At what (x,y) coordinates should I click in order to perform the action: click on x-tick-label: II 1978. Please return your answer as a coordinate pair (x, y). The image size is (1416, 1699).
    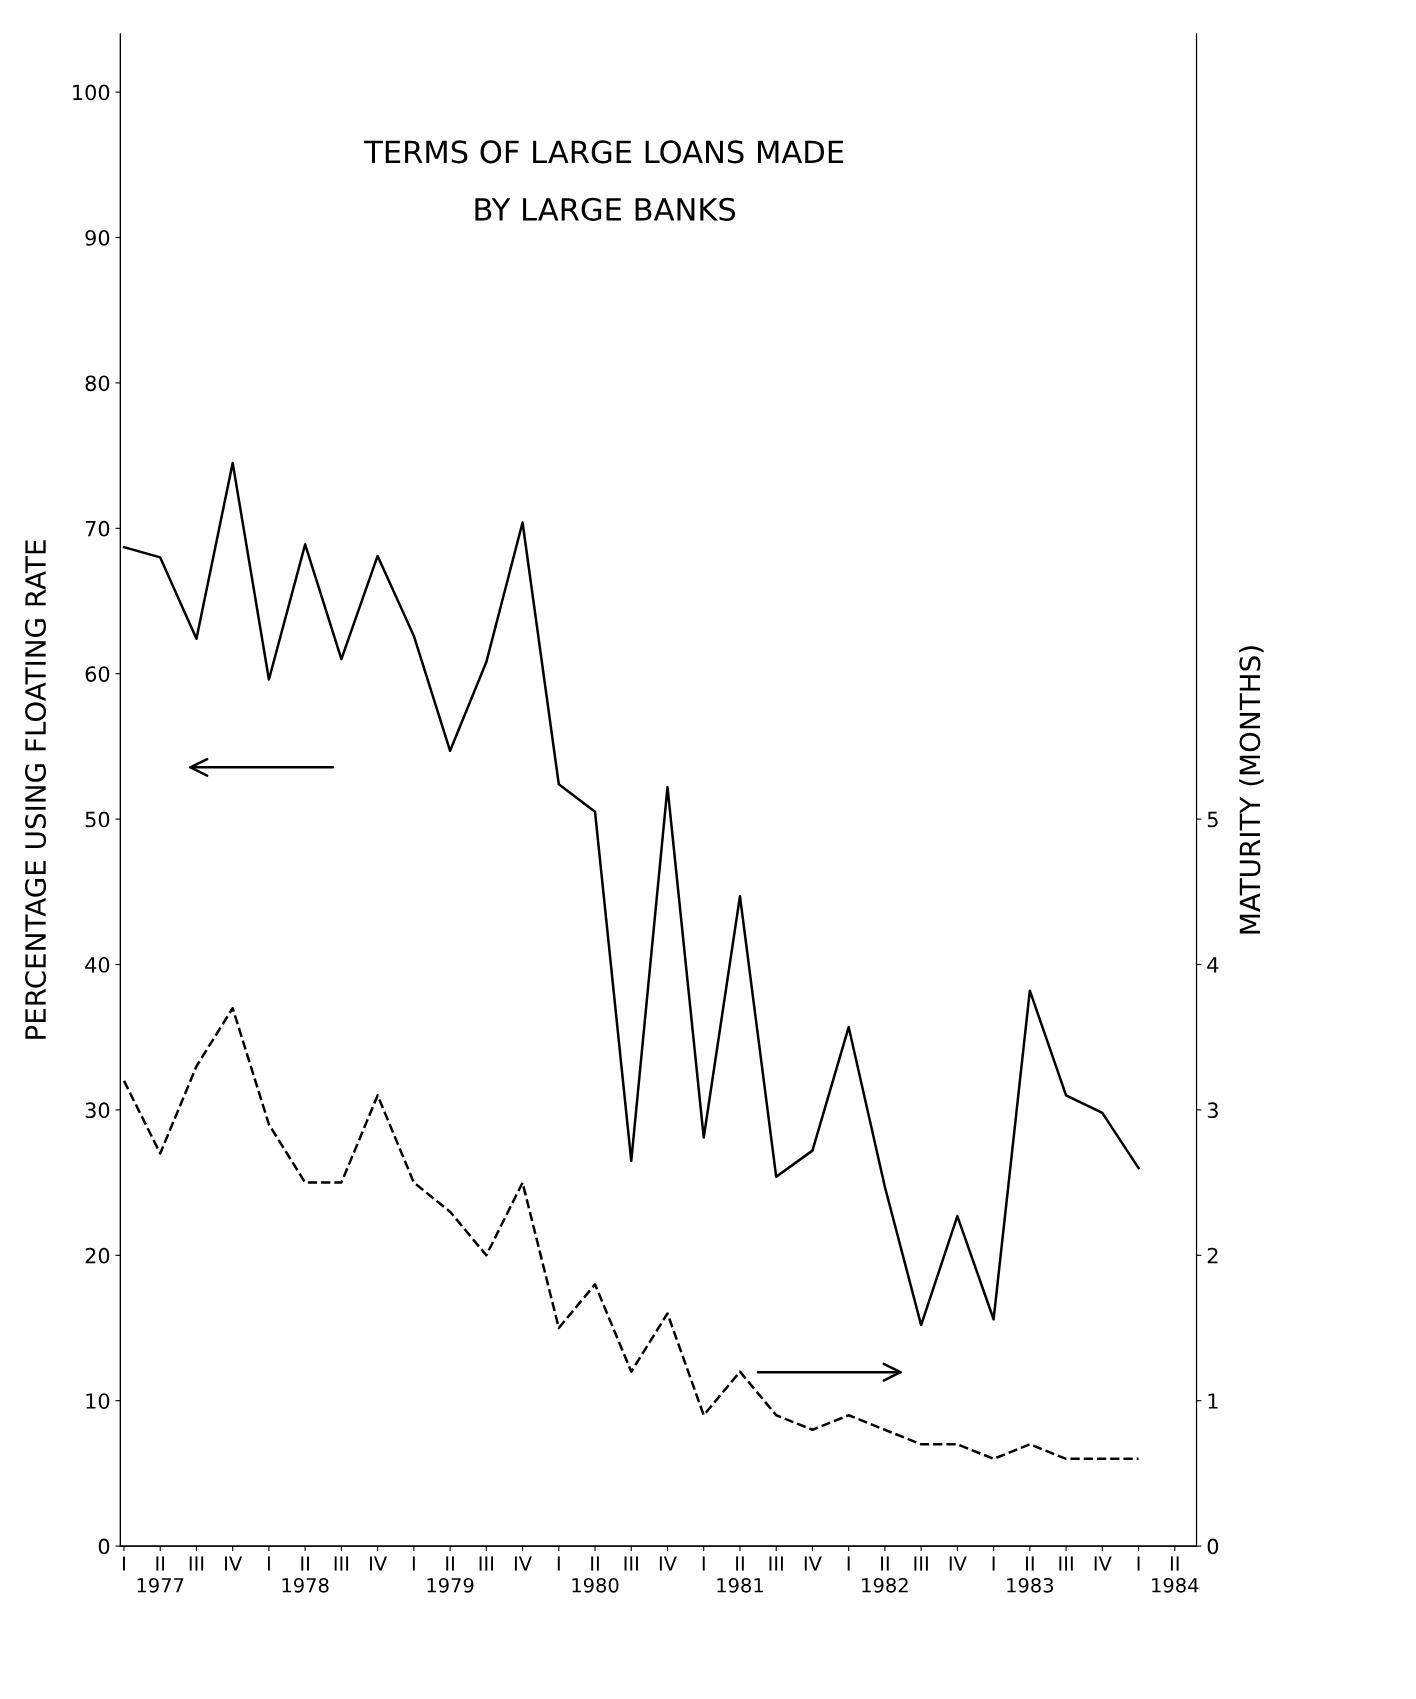
    Looking at the image, I should click on (305, 1574).